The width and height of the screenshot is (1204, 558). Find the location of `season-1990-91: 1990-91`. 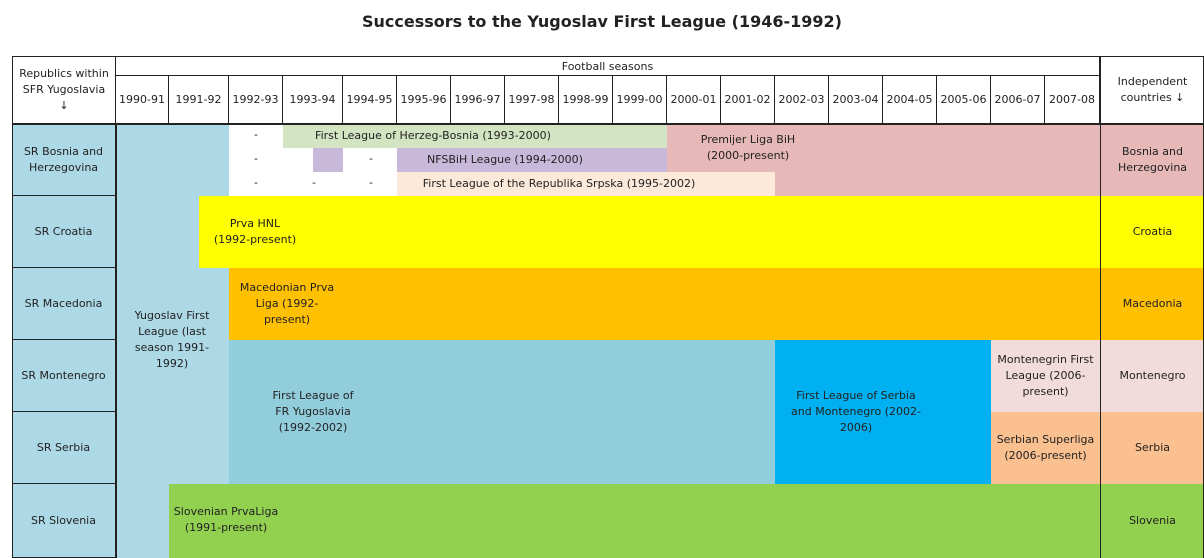

season-1990-91: 1990-91 is located at coordinates (142, 100).